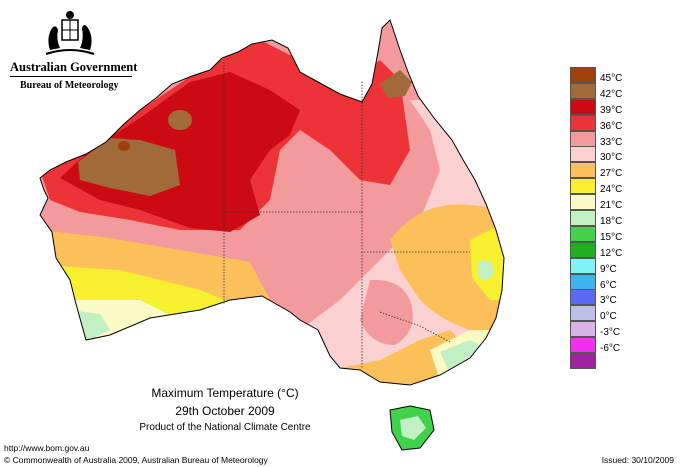 The width and height of the screenshot is (680, 467). Describe the element at coordinates (611, 206) in the screenshot. I see `legend-label: 21°C` at that location.